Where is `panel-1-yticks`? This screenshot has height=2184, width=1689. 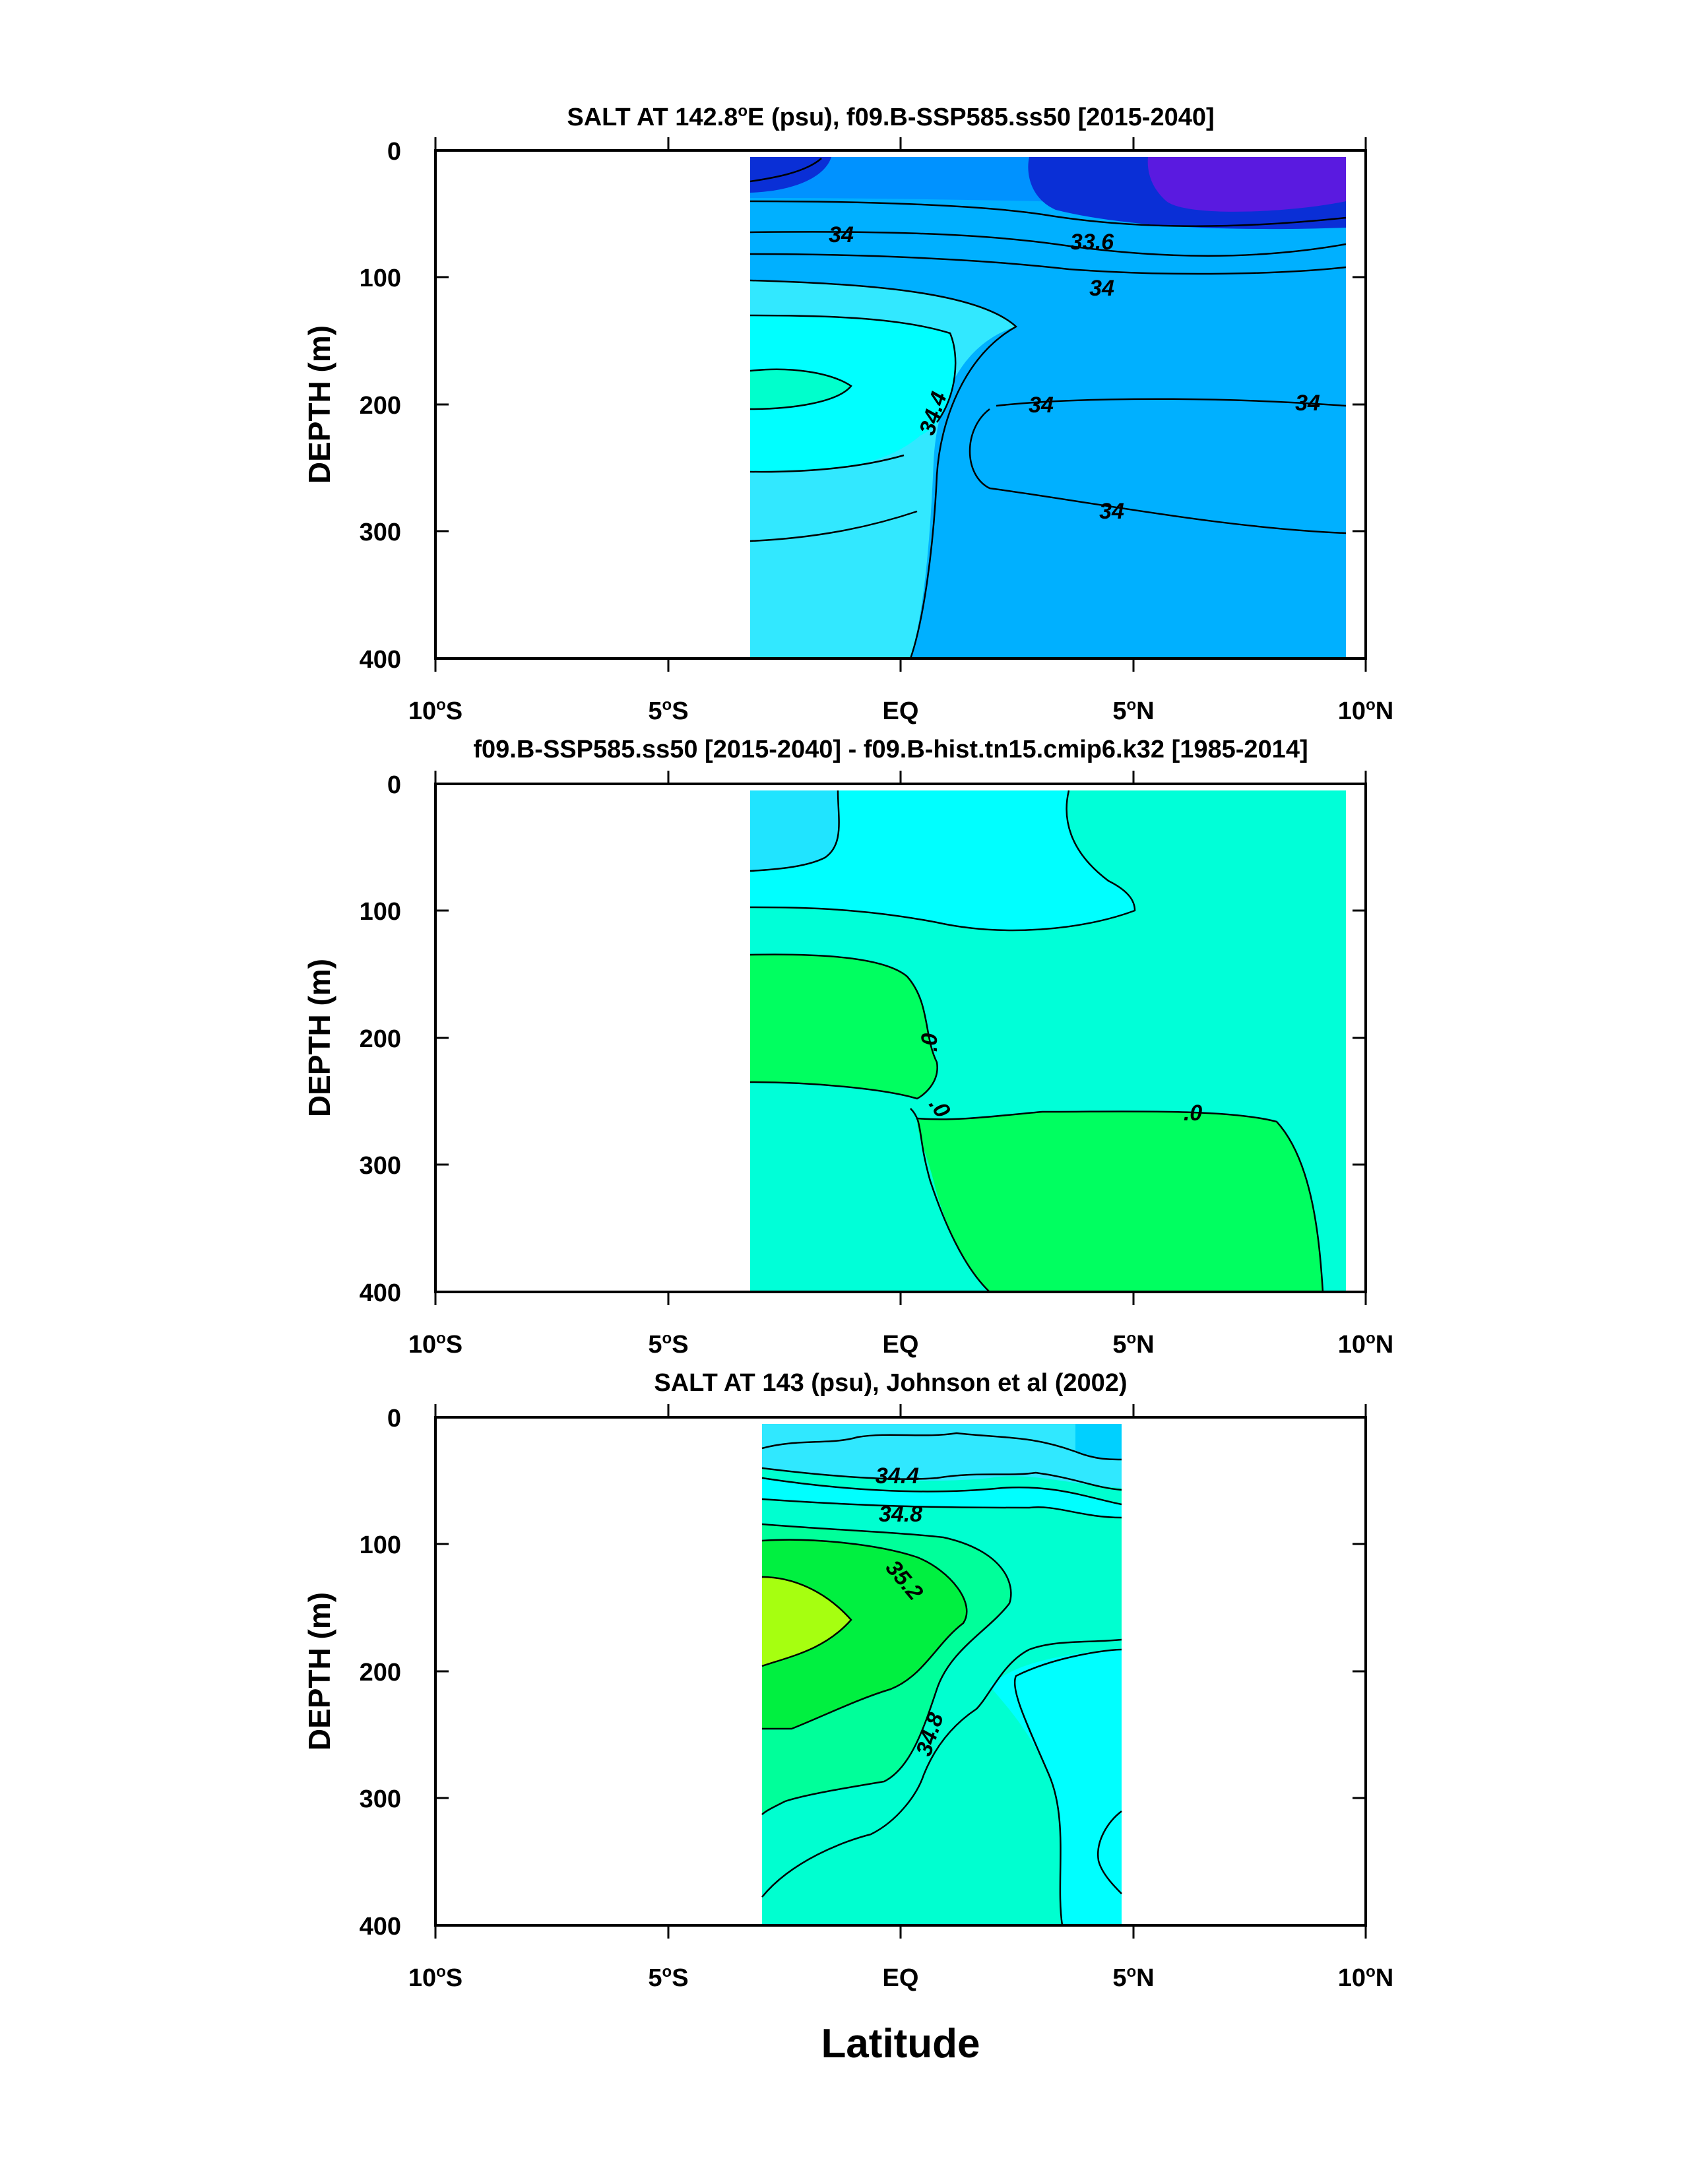
panel-1-yticks is located at coordinates (901, 404).